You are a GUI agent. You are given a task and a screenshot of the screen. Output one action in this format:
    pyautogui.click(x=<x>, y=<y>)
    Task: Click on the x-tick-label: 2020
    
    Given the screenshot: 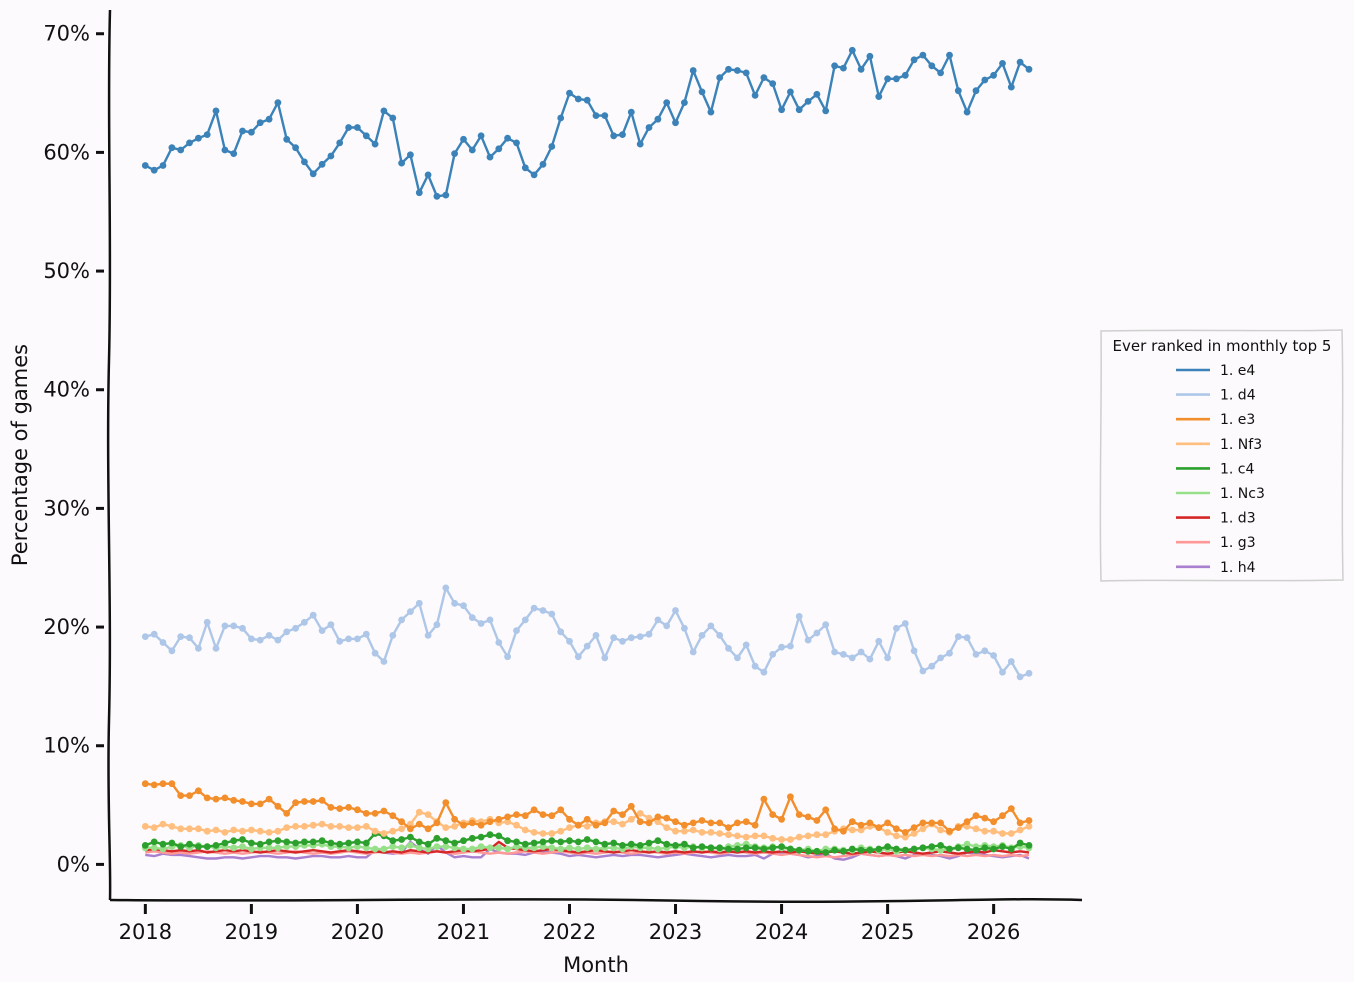 What is the action you would take?
    pyautogui.click(x=357, y=932)
    